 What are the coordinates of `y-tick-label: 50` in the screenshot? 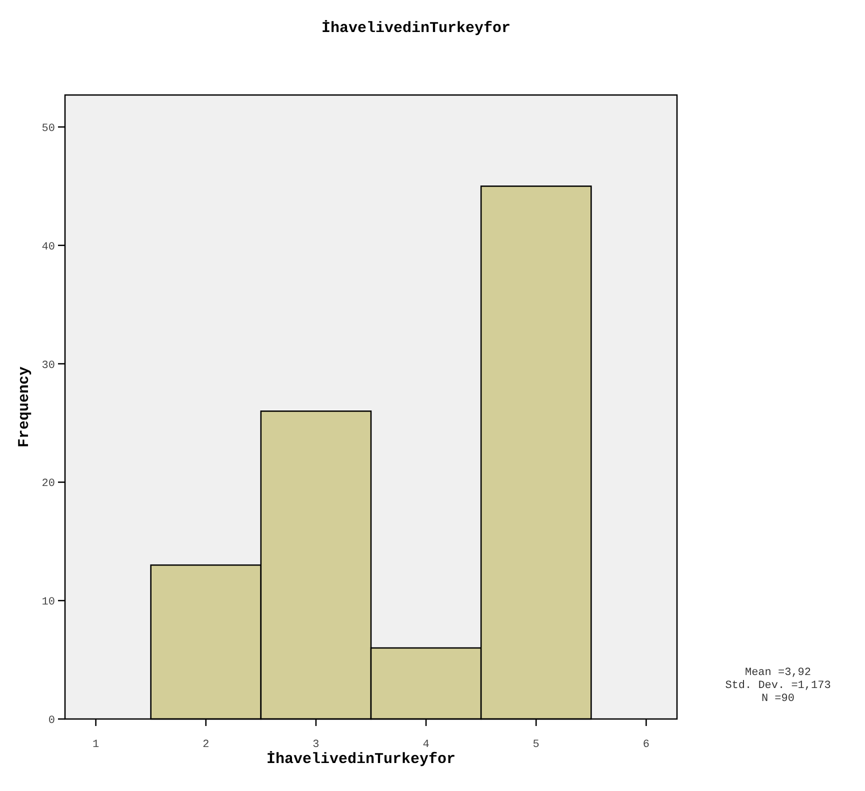 It's located at (48, 128).